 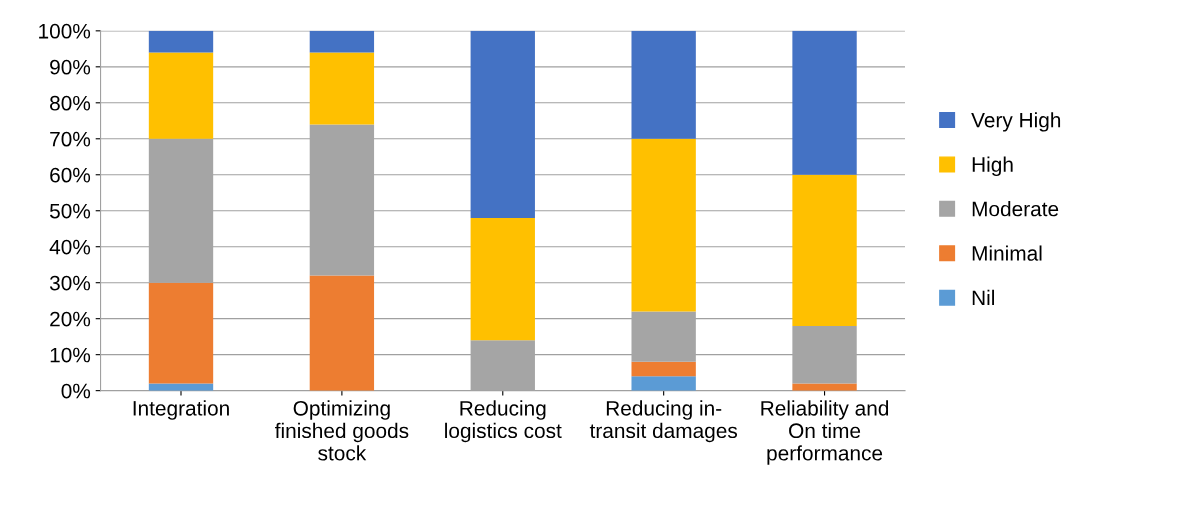 I want to click on y-tick-label: 50%, so click(x=70, y=211).